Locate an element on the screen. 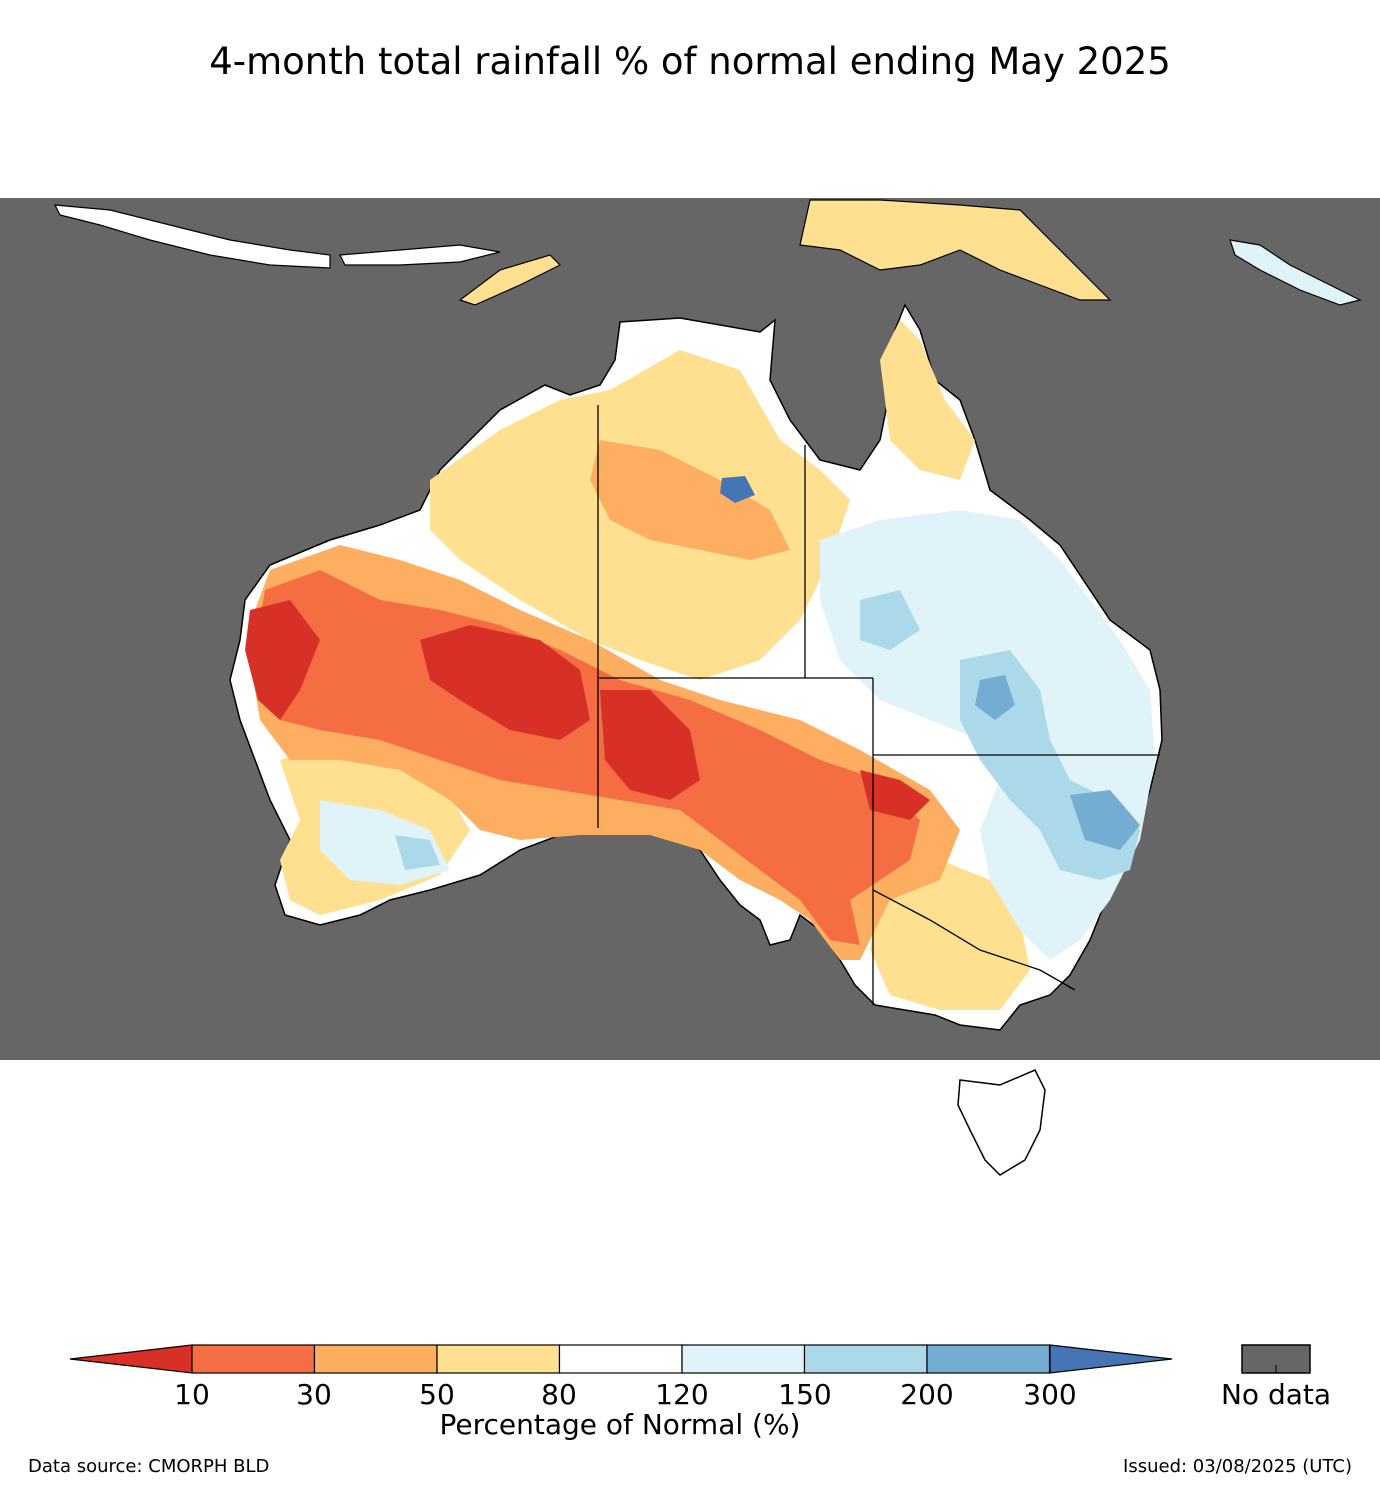 Image resolution: width=1380 pixels, height=1494 pixels. zone-below-10-sa2 is located at coordinates (895, 795).